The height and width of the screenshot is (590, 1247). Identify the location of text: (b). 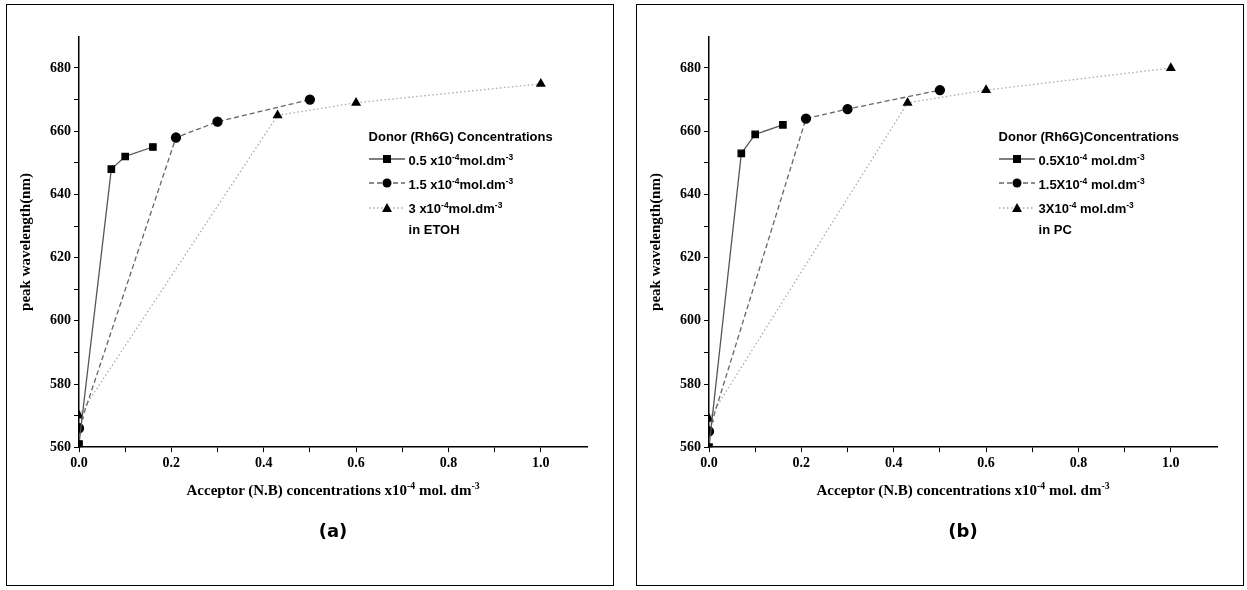
(963, 530).